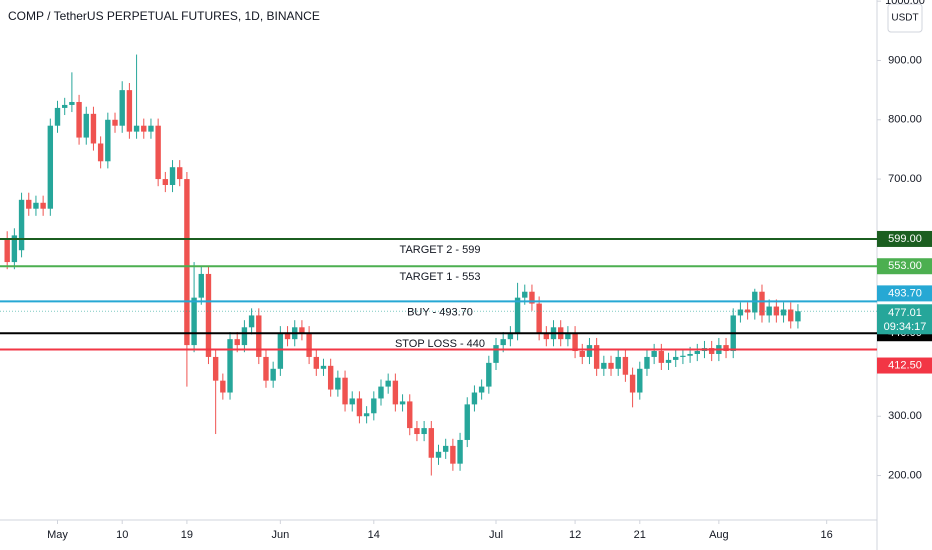  I want to click on x-tick-label: 14, so click(374, 535).